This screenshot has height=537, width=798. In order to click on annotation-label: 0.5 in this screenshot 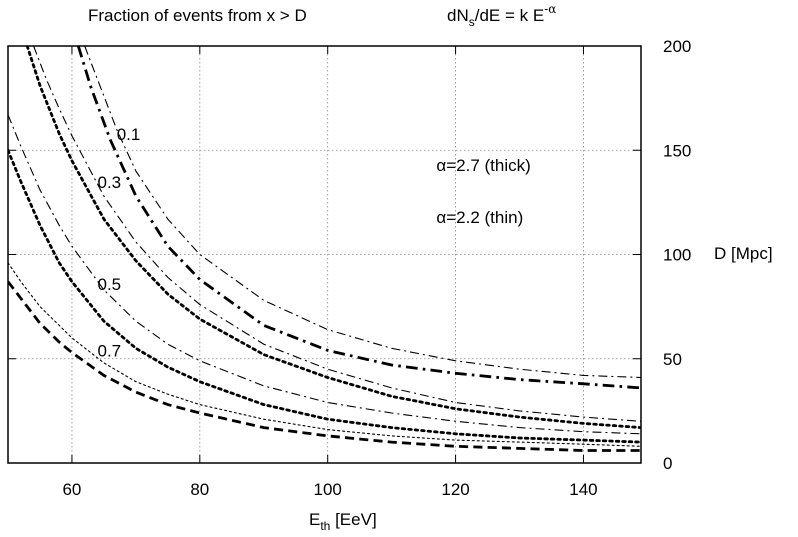, I will do `click(110, 284)`.